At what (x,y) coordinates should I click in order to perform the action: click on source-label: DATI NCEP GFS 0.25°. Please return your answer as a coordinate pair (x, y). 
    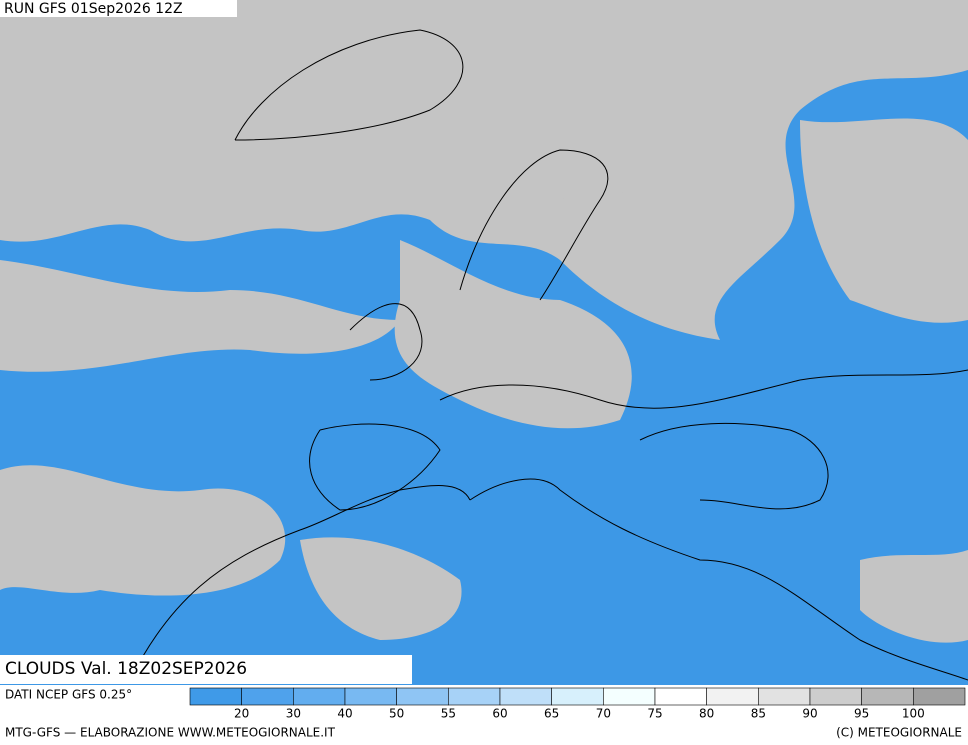
    Looking at the image, I should click on (68, 695).